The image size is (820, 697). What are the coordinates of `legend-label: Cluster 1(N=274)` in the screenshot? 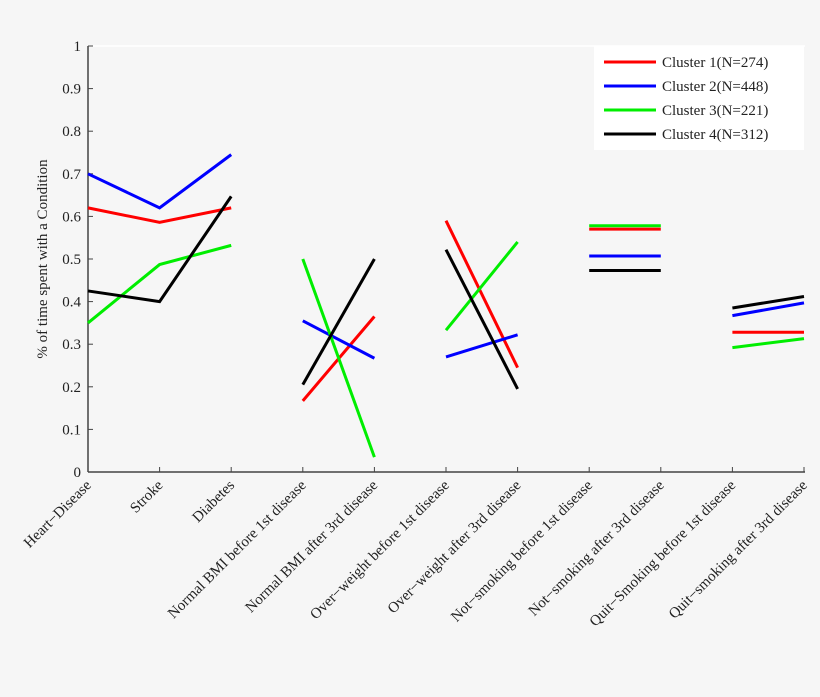 It's located at (715, 63).